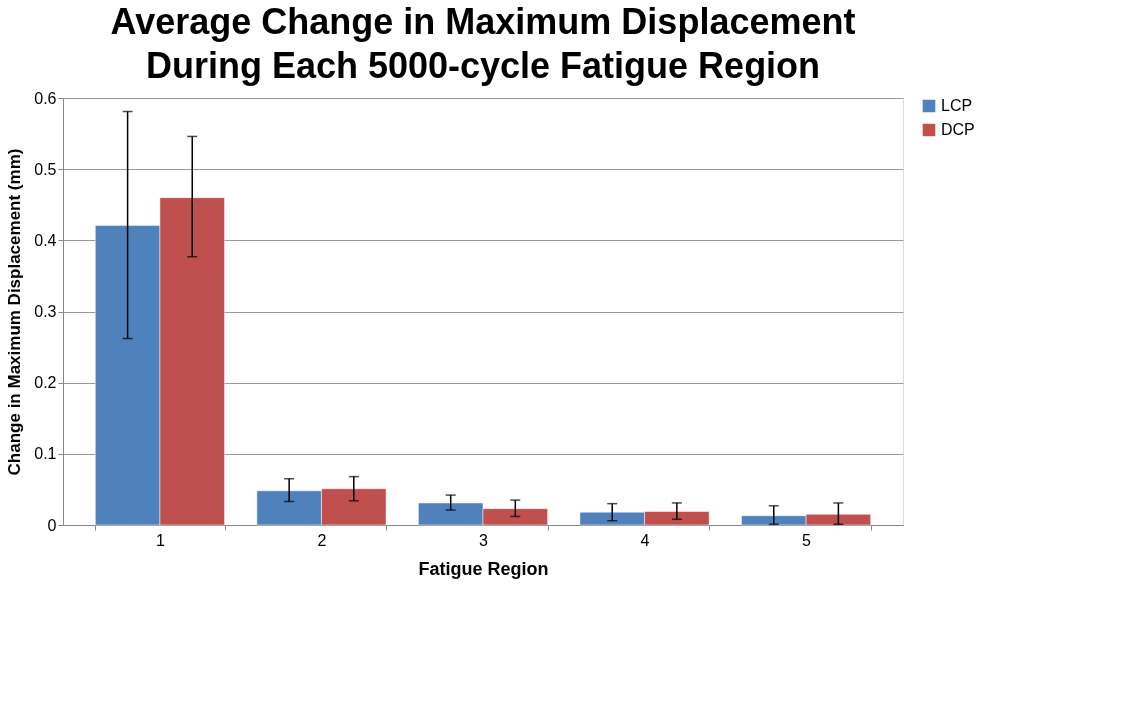 This screenshot has width=1143, height=723. I want to click on y-tick-label: 0.2, so click(45, 383).